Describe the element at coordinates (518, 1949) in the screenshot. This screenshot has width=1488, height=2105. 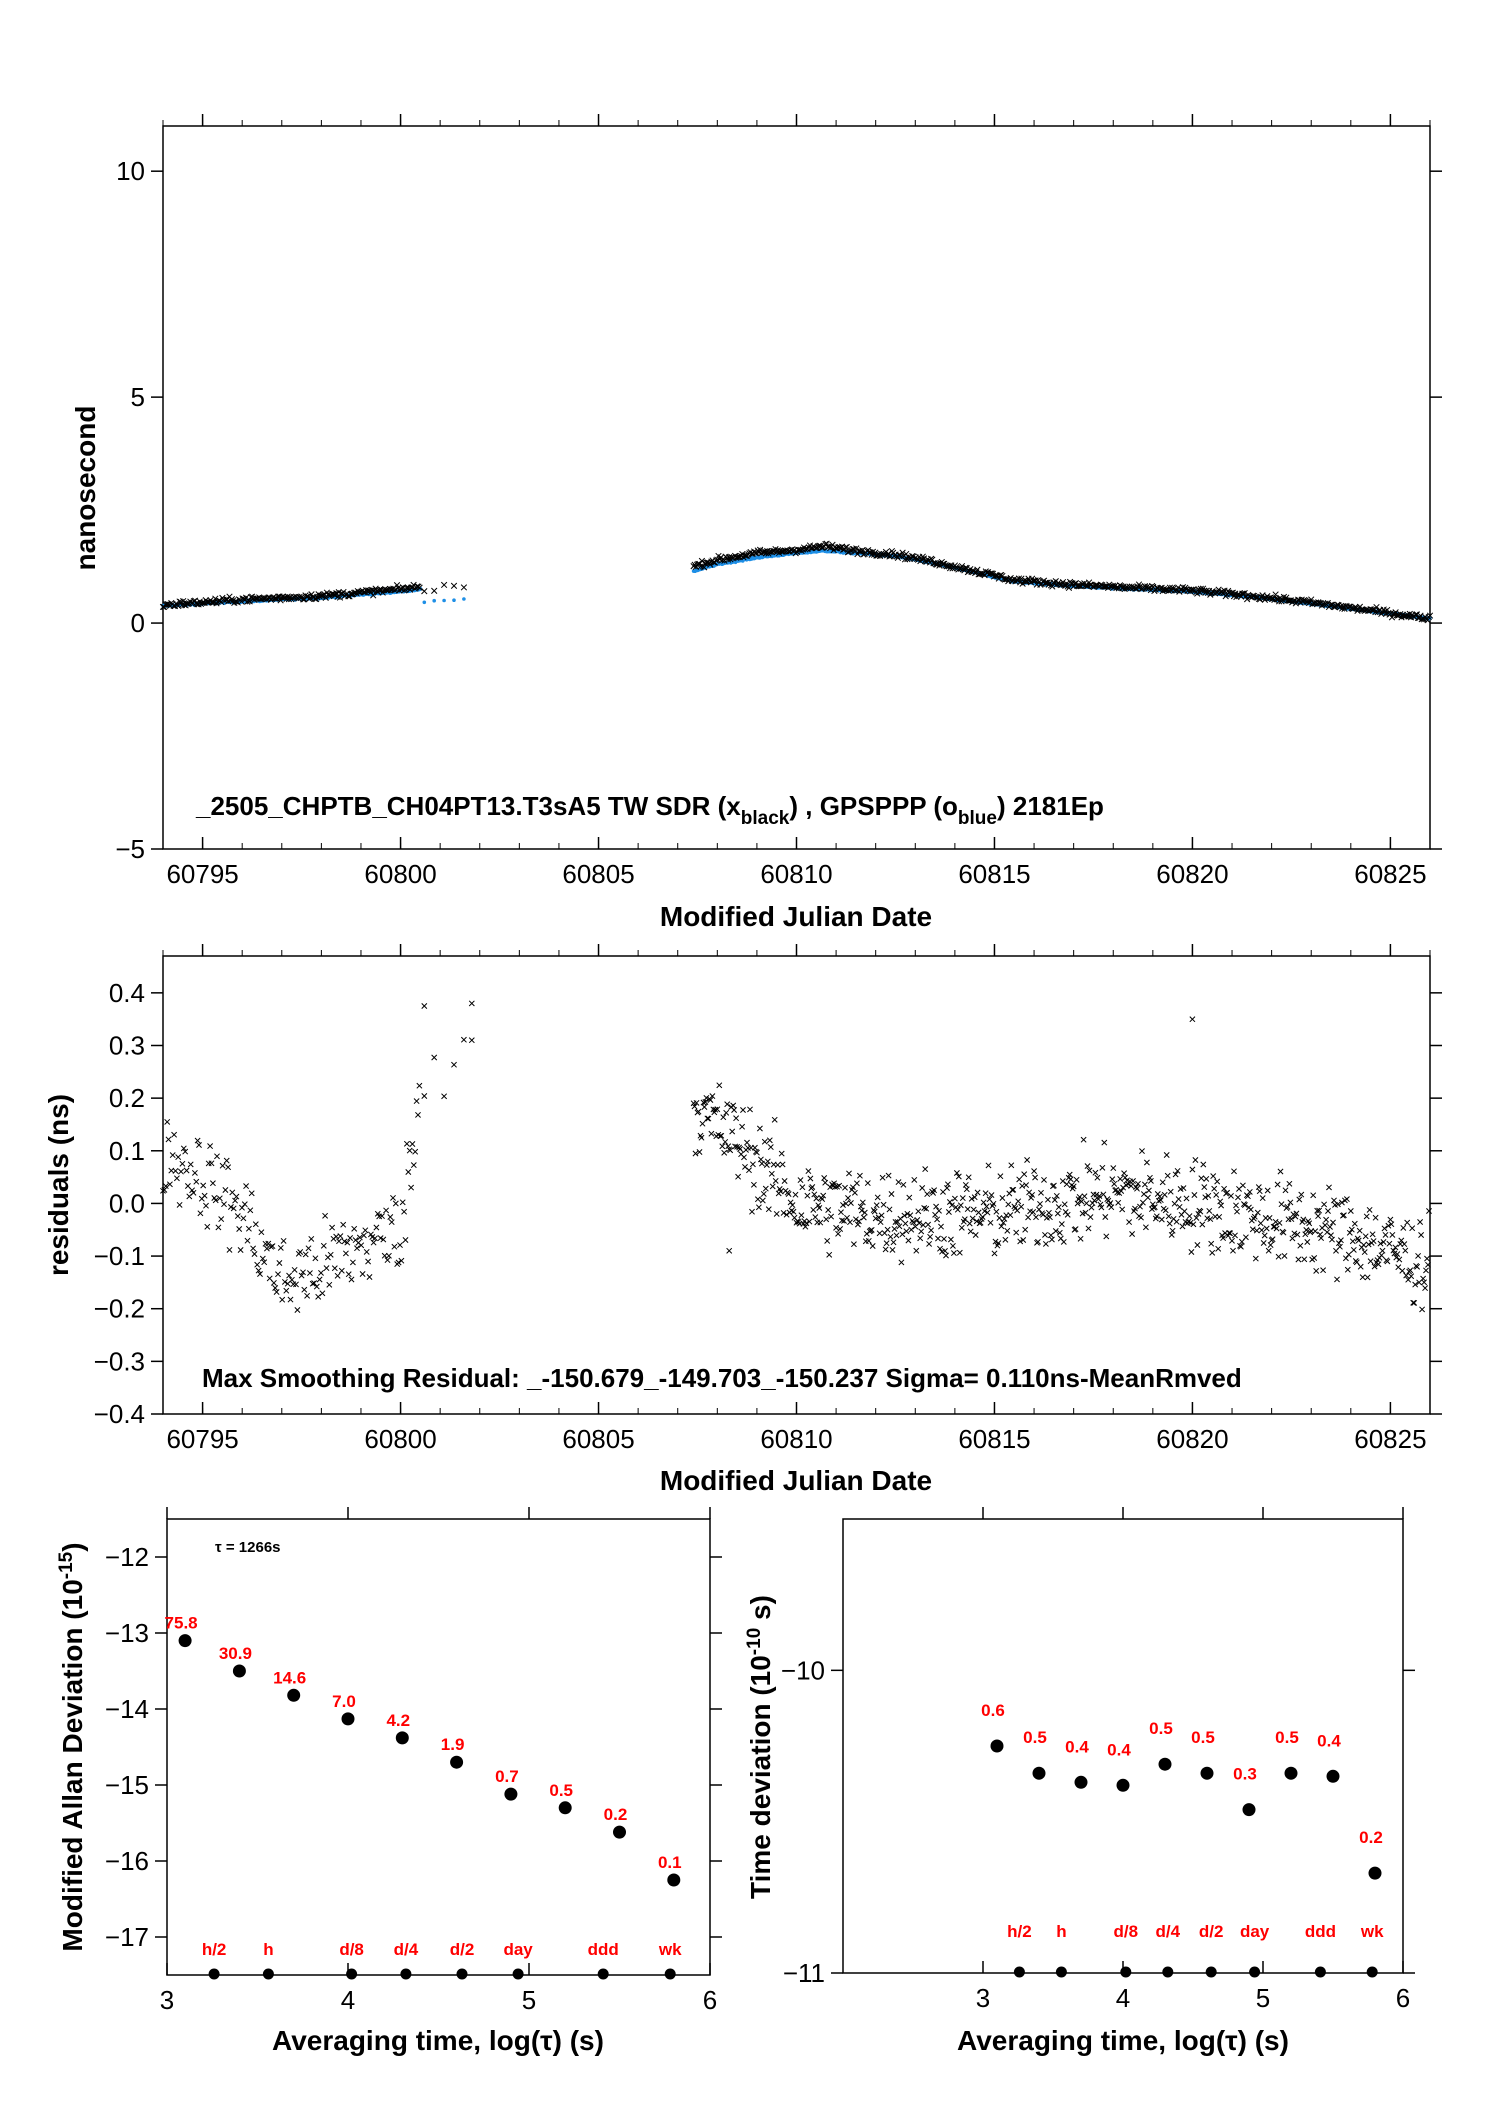
I see `reference-mark-label: day` at that location.